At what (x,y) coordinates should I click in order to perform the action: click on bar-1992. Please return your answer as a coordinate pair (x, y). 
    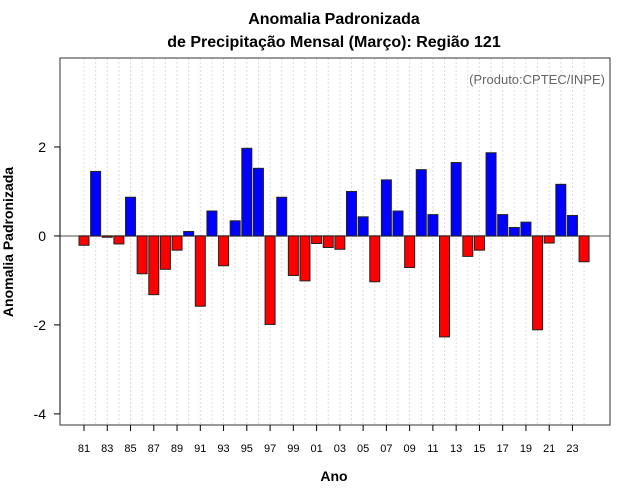
    Looking at the image, I should click on (212, 223).